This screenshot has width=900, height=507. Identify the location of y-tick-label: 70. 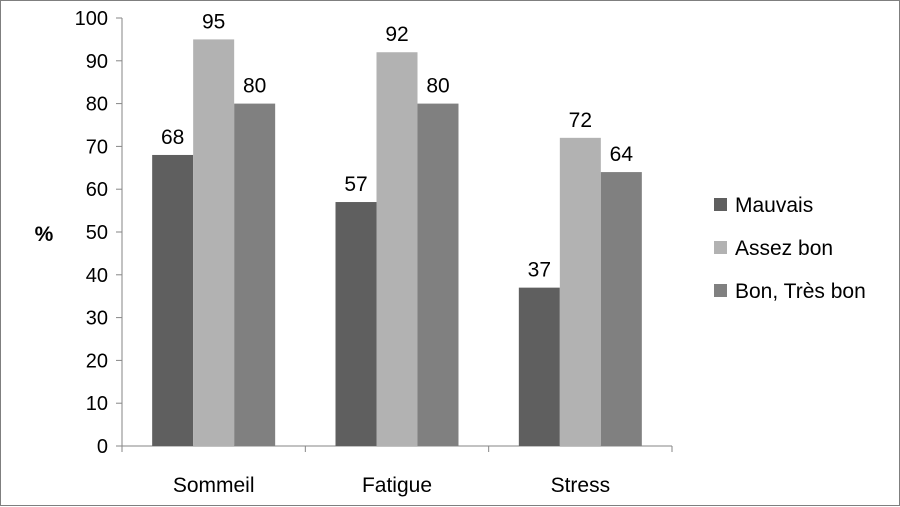
(97, 147).